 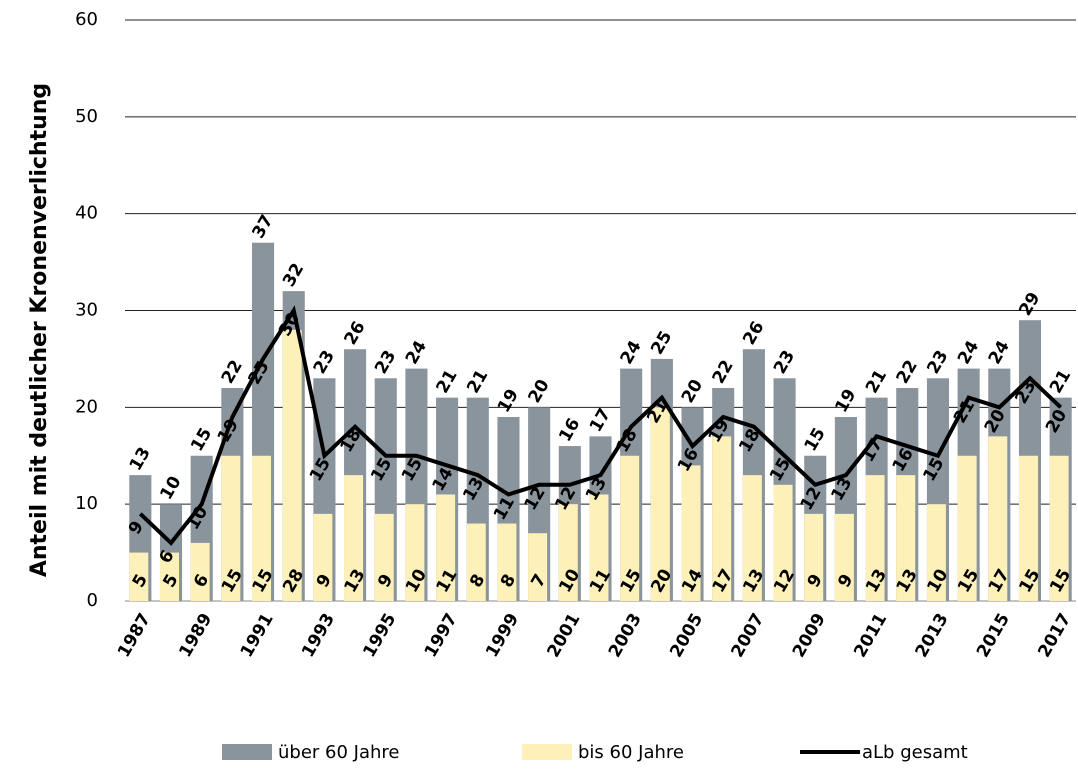 What do you see at coordinates (809, 635) in the screenshot?
I see `x-tick-label: 2009` at bounding box center [809, 635].